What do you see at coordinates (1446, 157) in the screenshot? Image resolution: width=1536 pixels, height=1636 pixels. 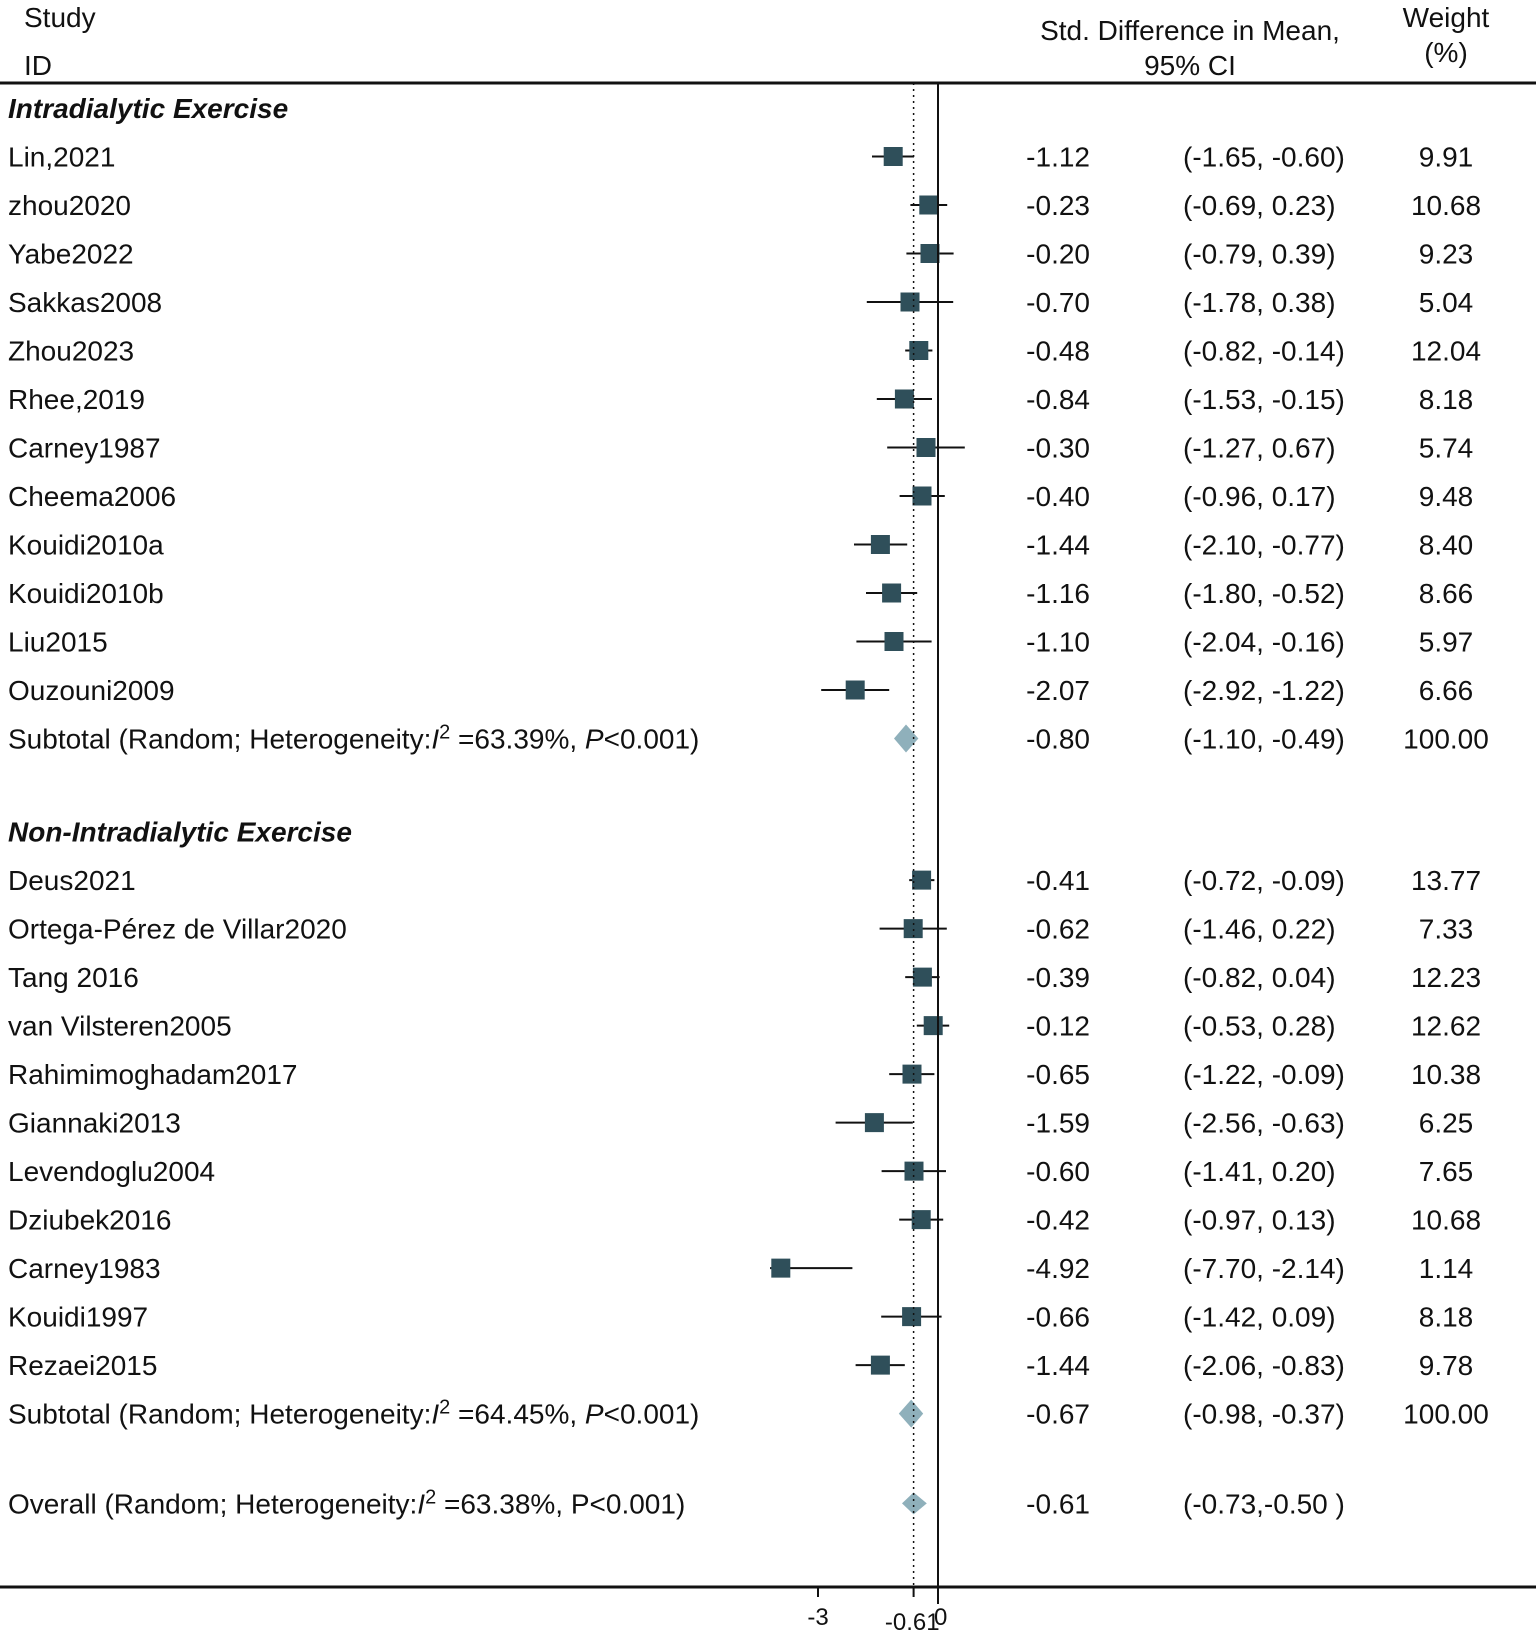 I see `study-weight: 9.91` at bounding box center [1446, 157].